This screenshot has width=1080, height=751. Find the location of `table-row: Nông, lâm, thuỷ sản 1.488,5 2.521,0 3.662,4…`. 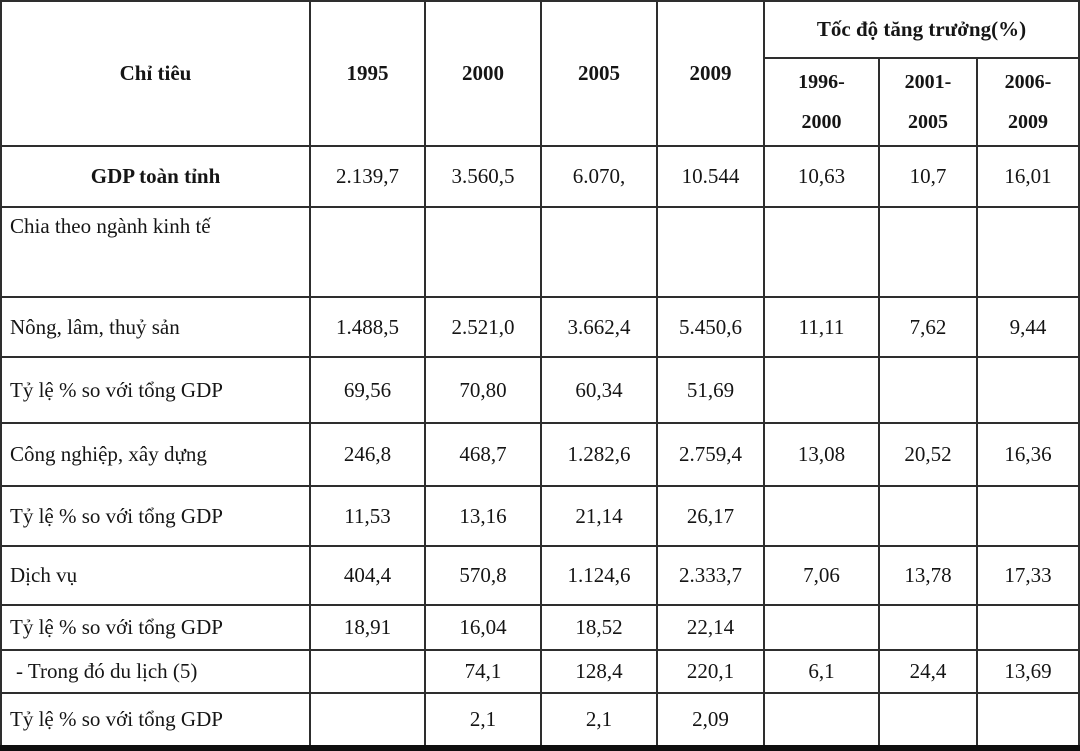

table-row: Nông, lâm, thuỷ sản 1.488,5 2.521,0 3.662,4… is located at coordinates (540, 327).